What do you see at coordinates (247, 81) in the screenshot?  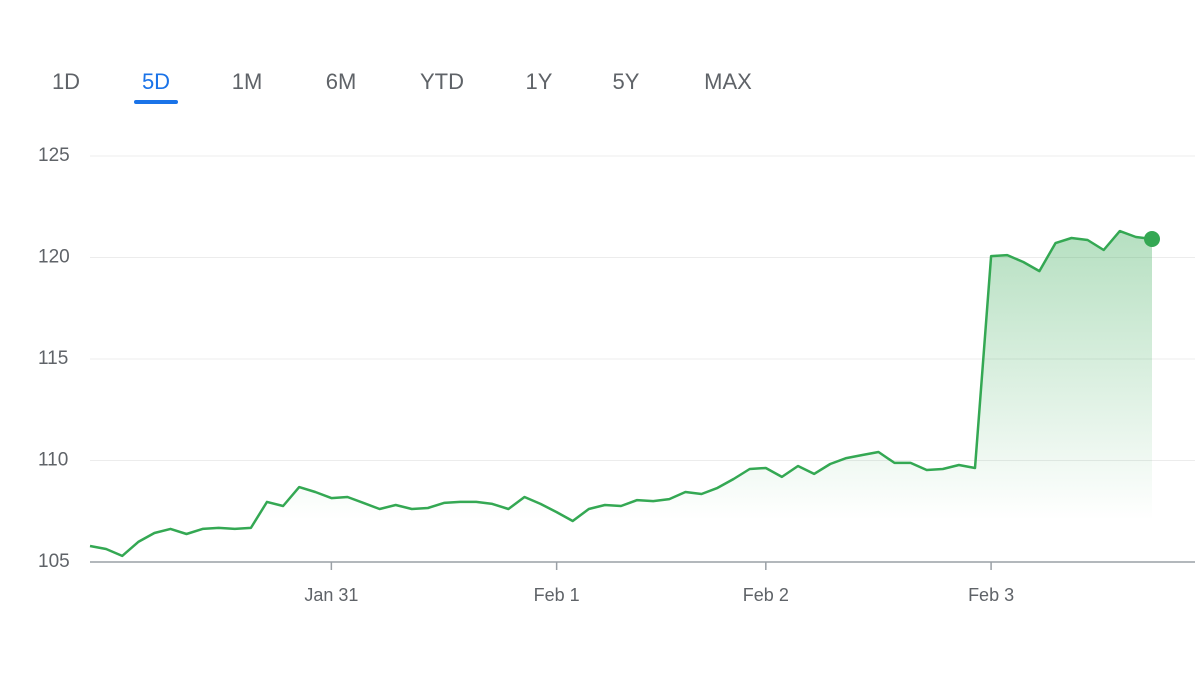 I see `range-tab: 1M` at bounding box center [247, 81].